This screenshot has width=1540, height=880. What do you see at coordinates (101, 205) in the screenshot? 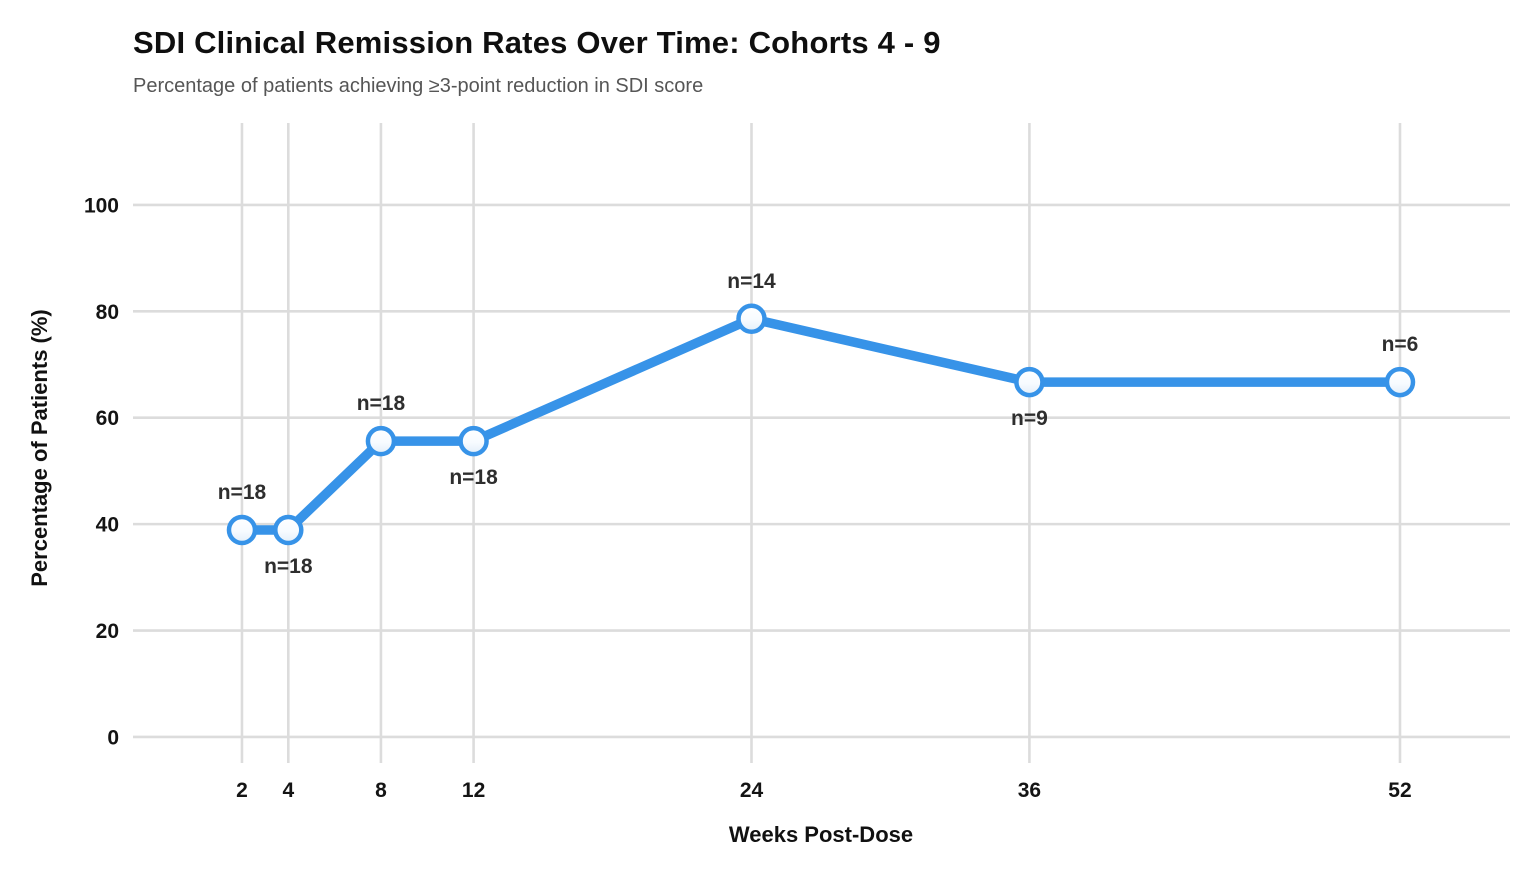
I see `y-tick-label: 100` at bounding box center [101, 205].